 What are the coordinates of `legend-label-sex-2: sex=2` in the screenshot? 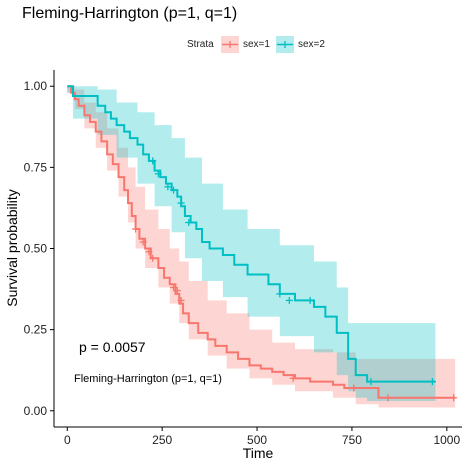 It's located at (311, 44).